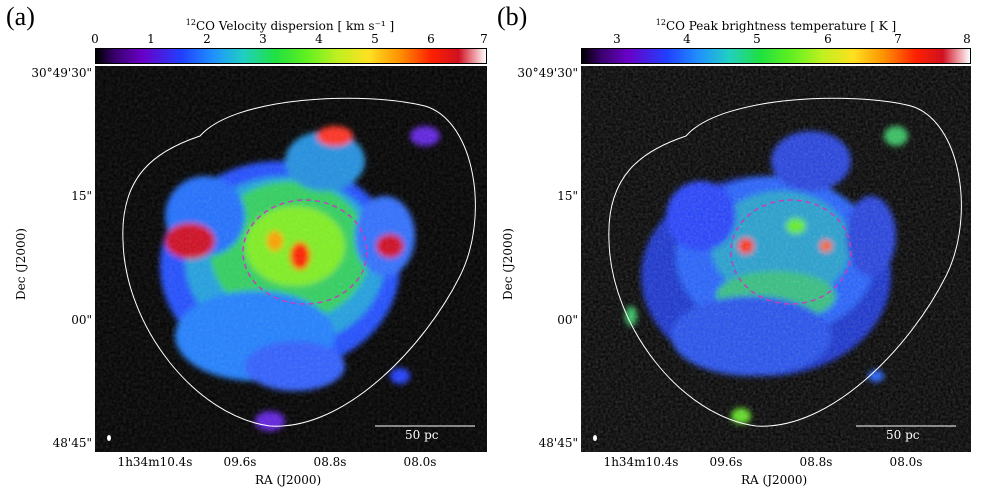  Describe the element at coordinates (967, 39) in the screenshot. I see `colorbar-tick: 8` at that location.